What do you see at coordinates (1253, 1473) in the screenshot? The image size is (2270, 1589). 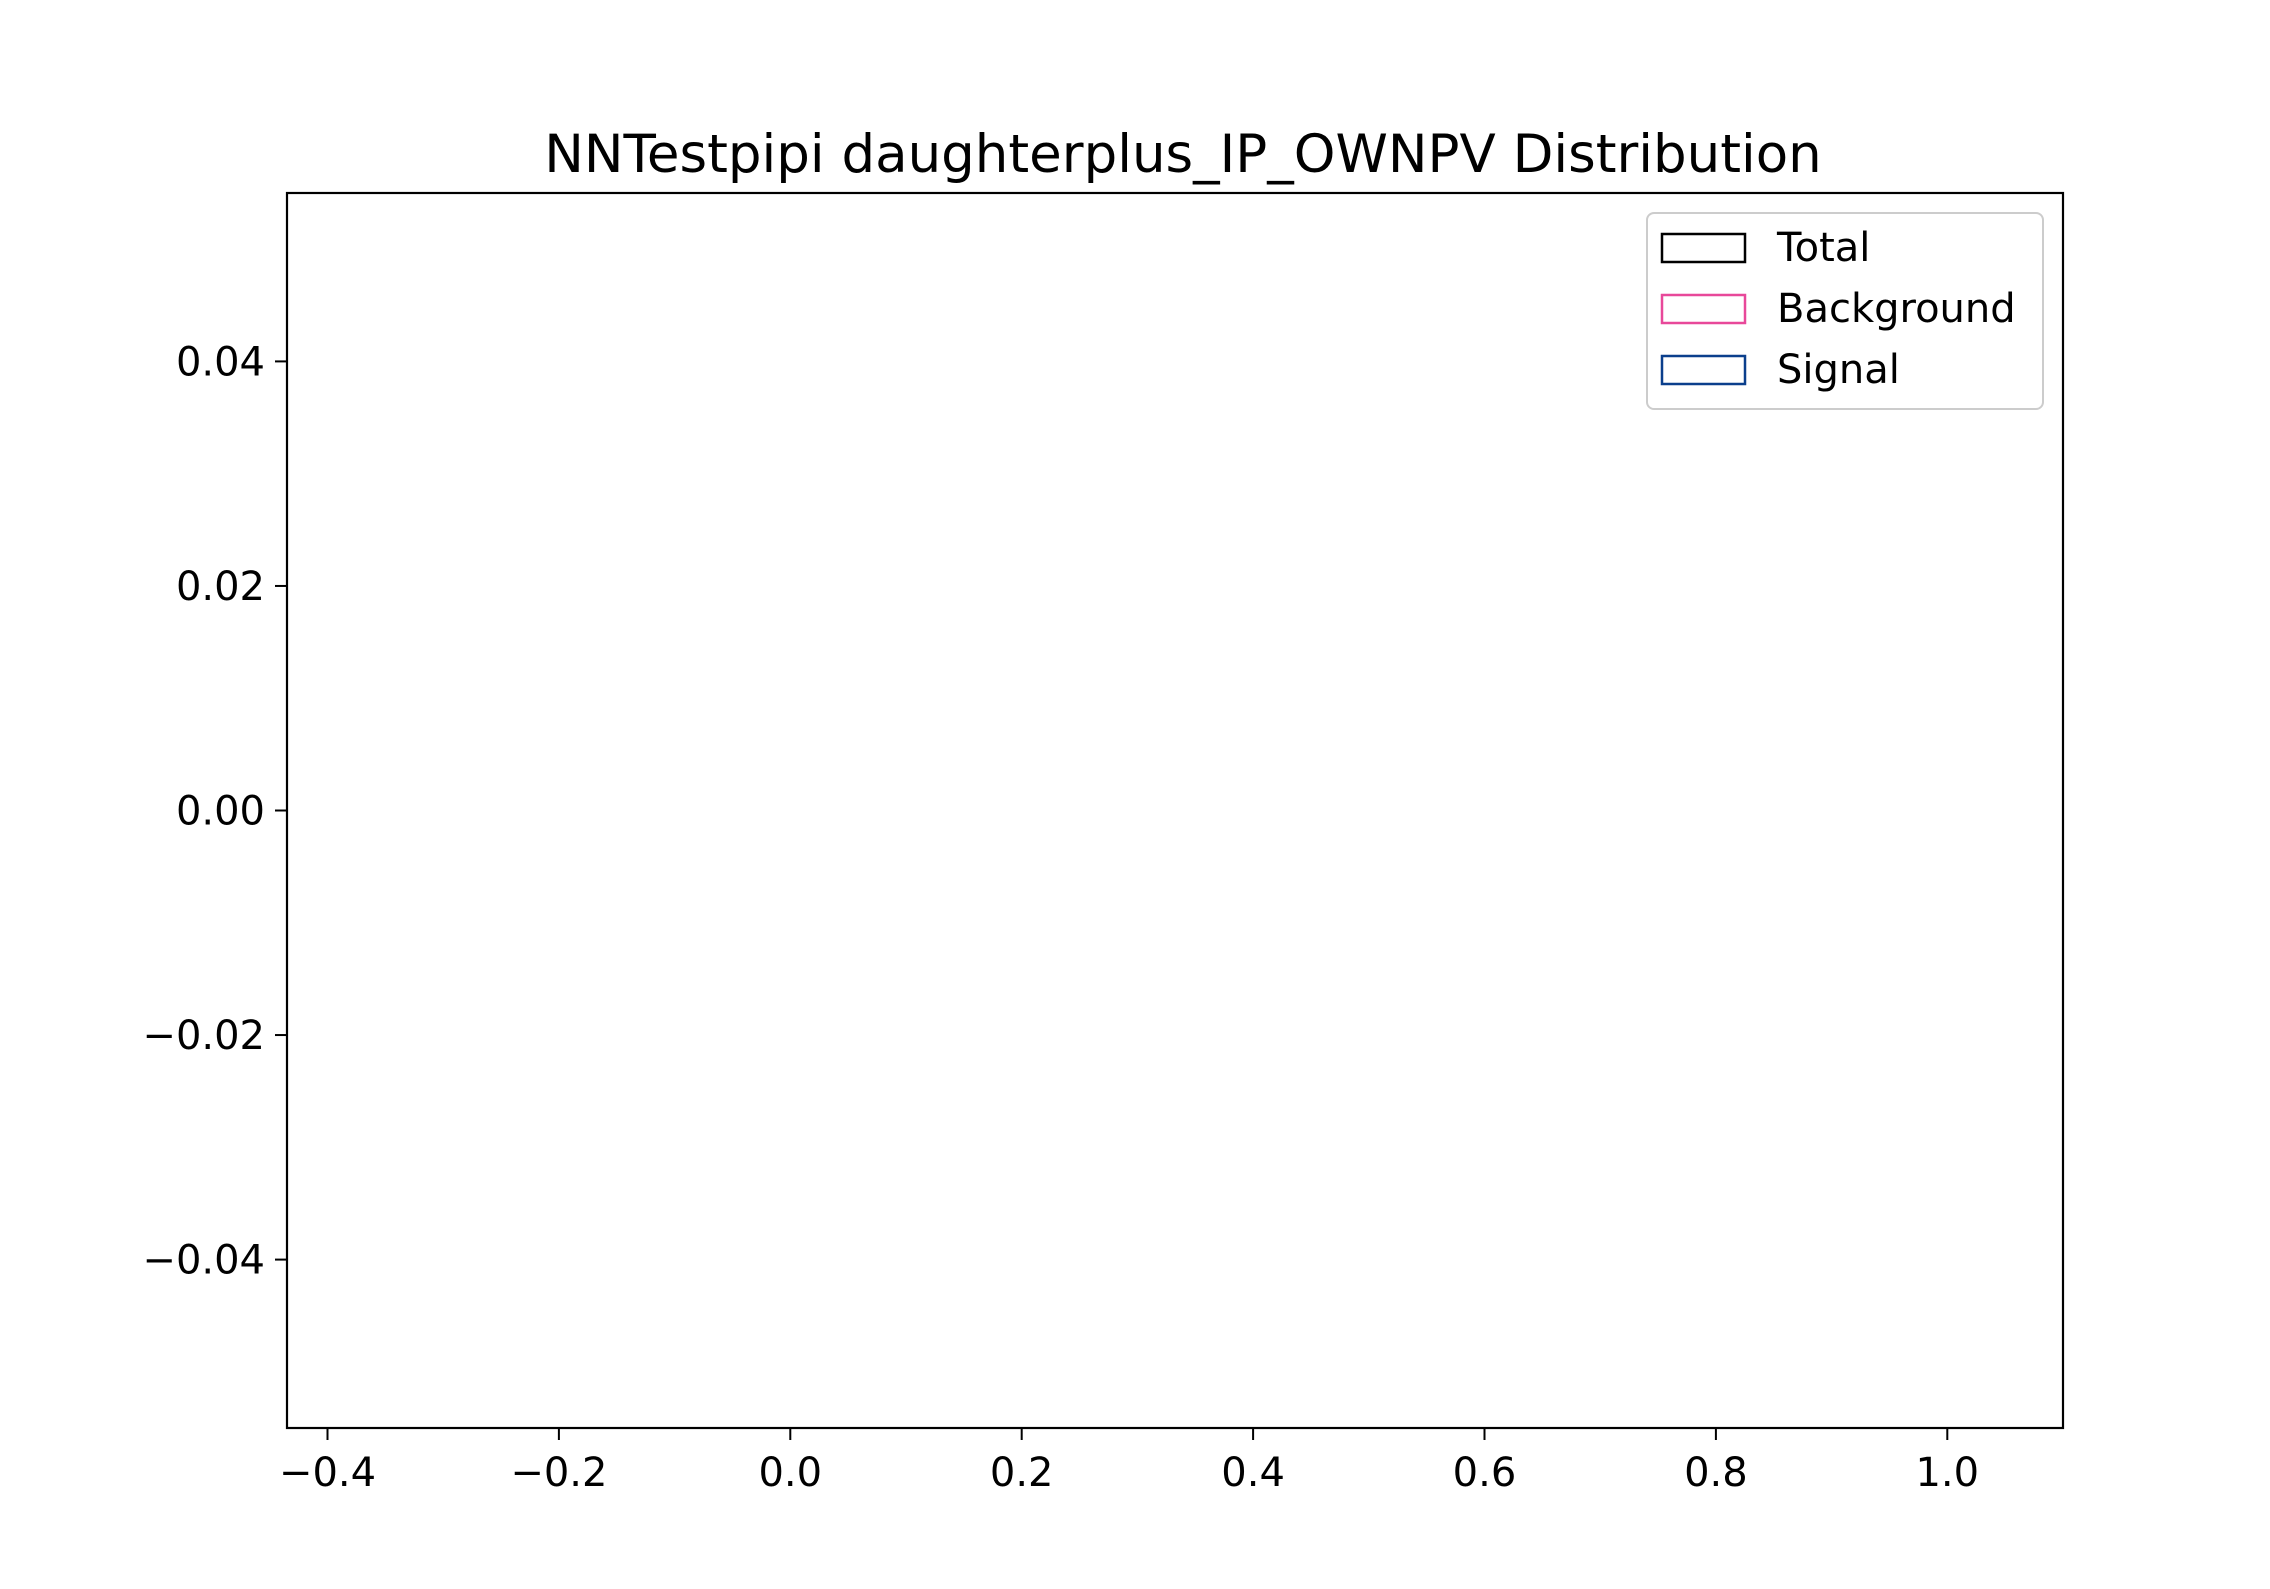 I see `x-tick-label: 0.4` at bounding box center [1253, 1473].